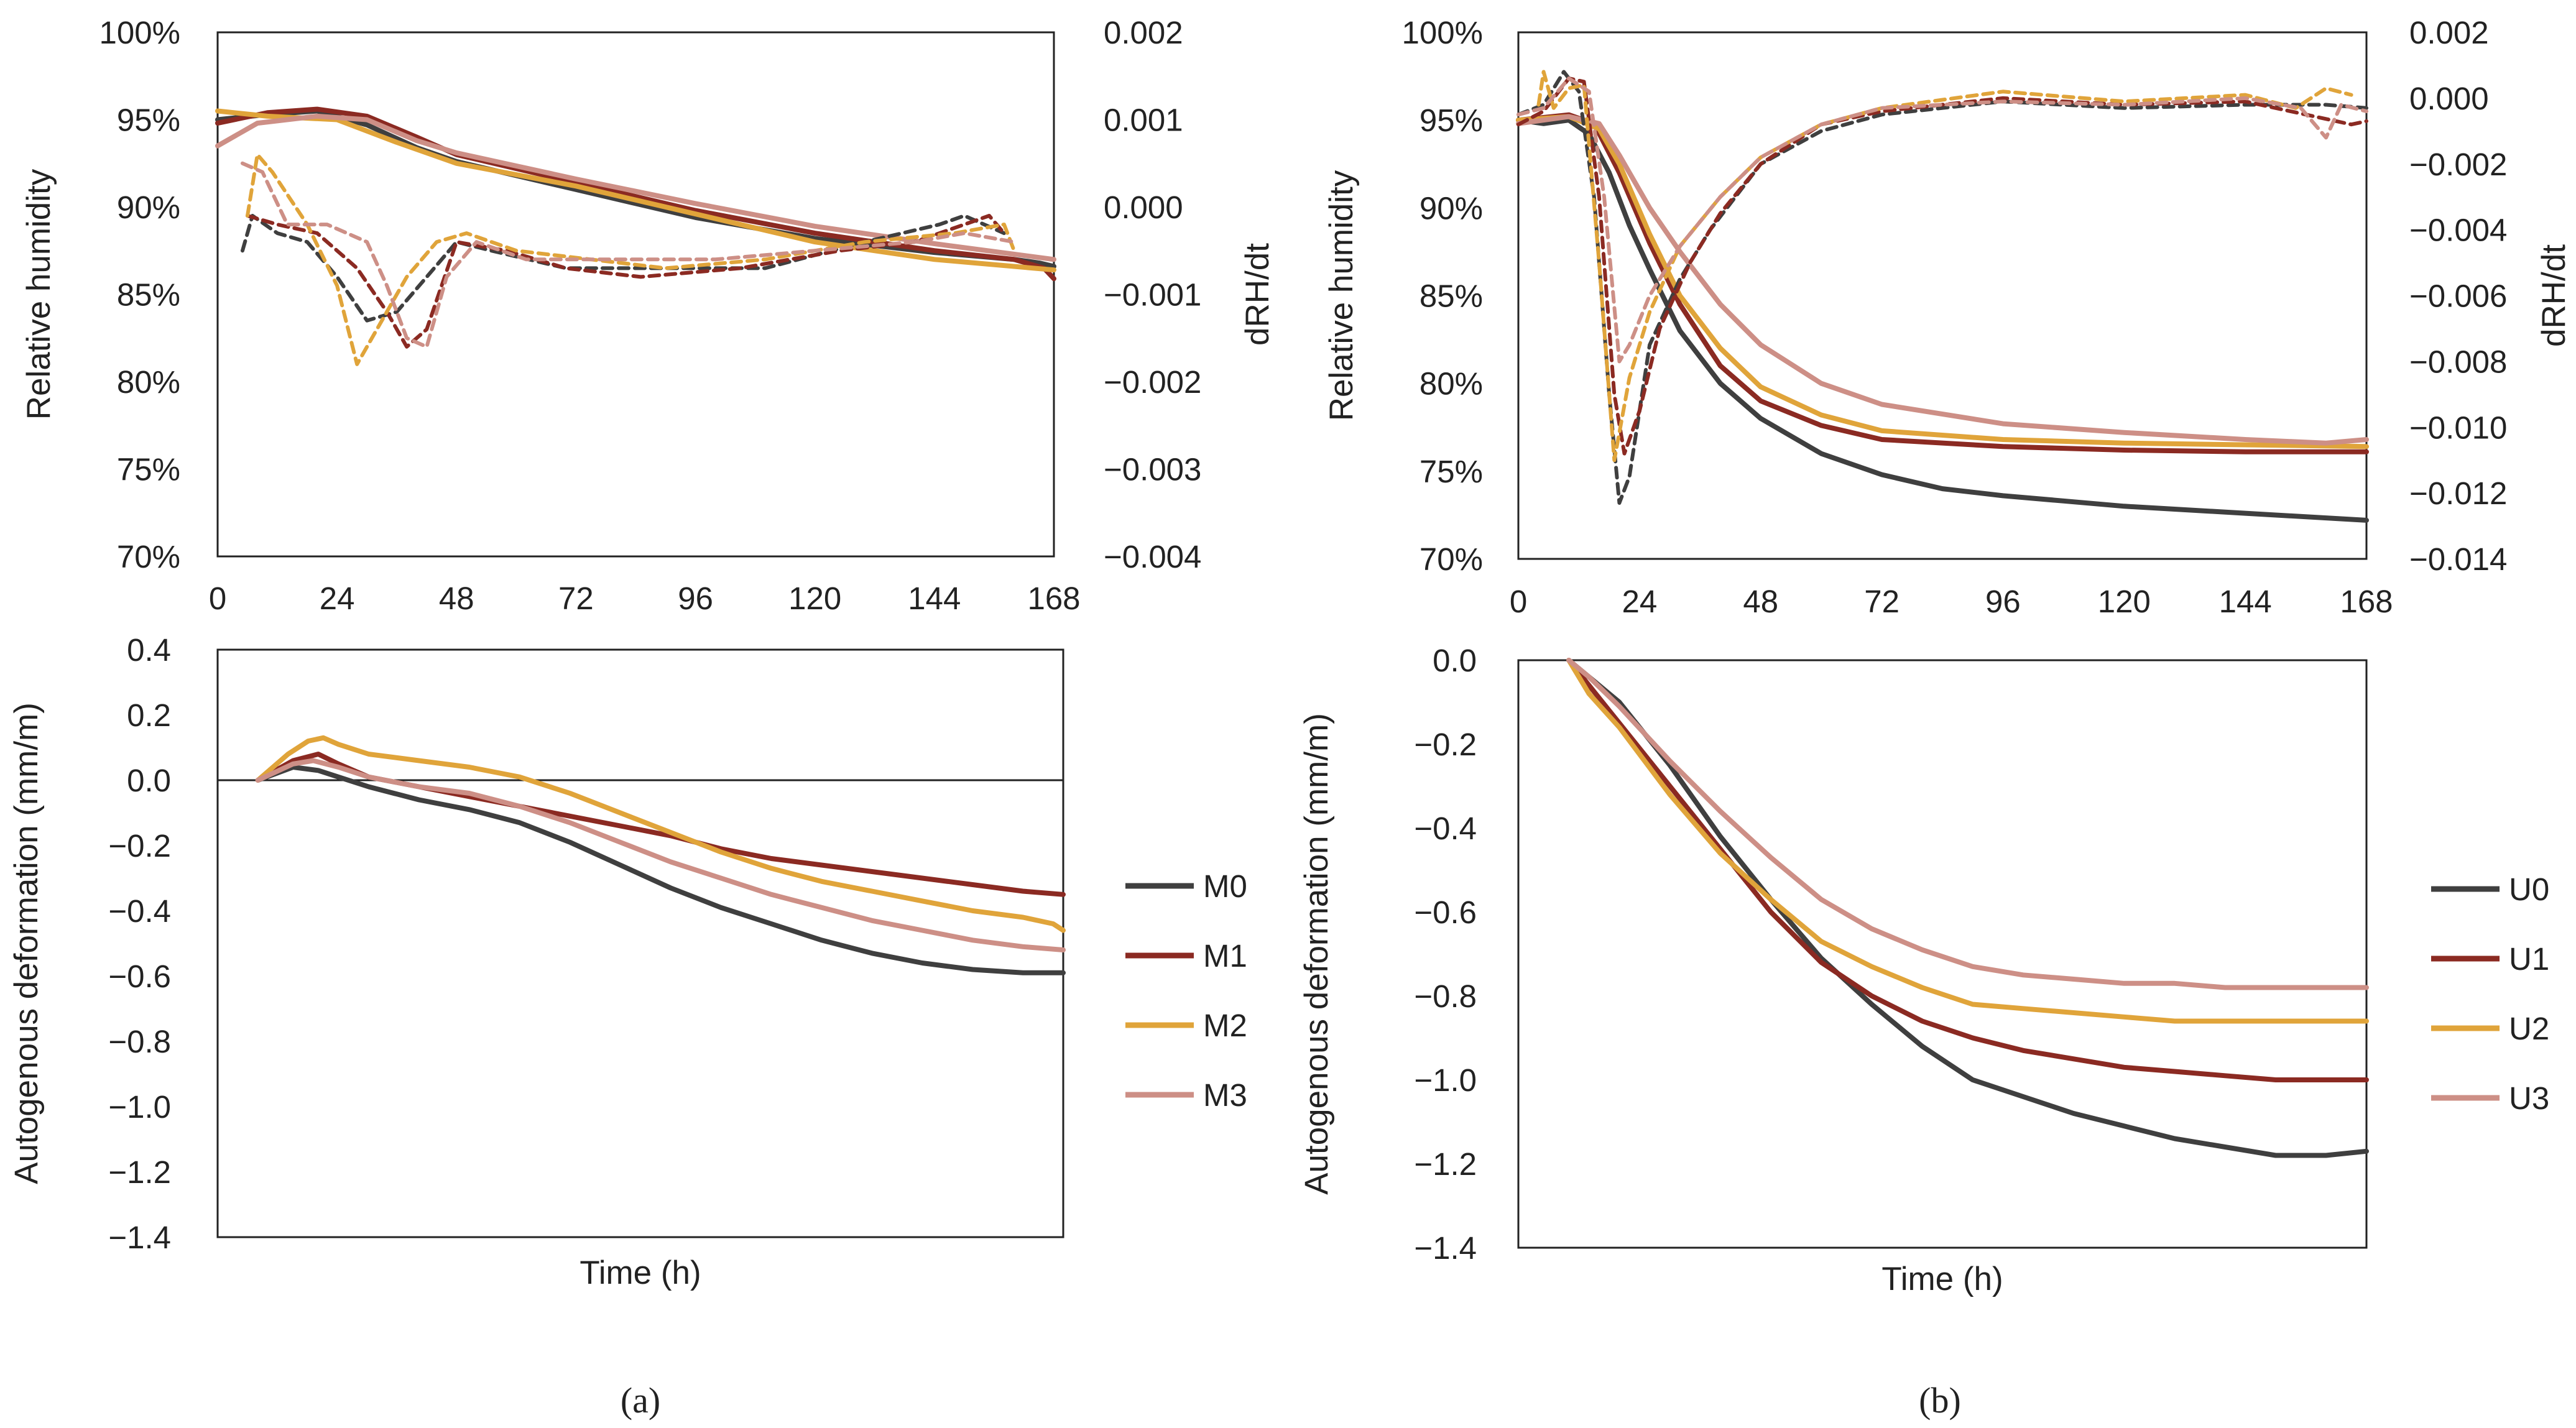  Describe the element at coordinates (1639, 601) in the screenshot. I see `b_top-xtick-label: 24` at that location.